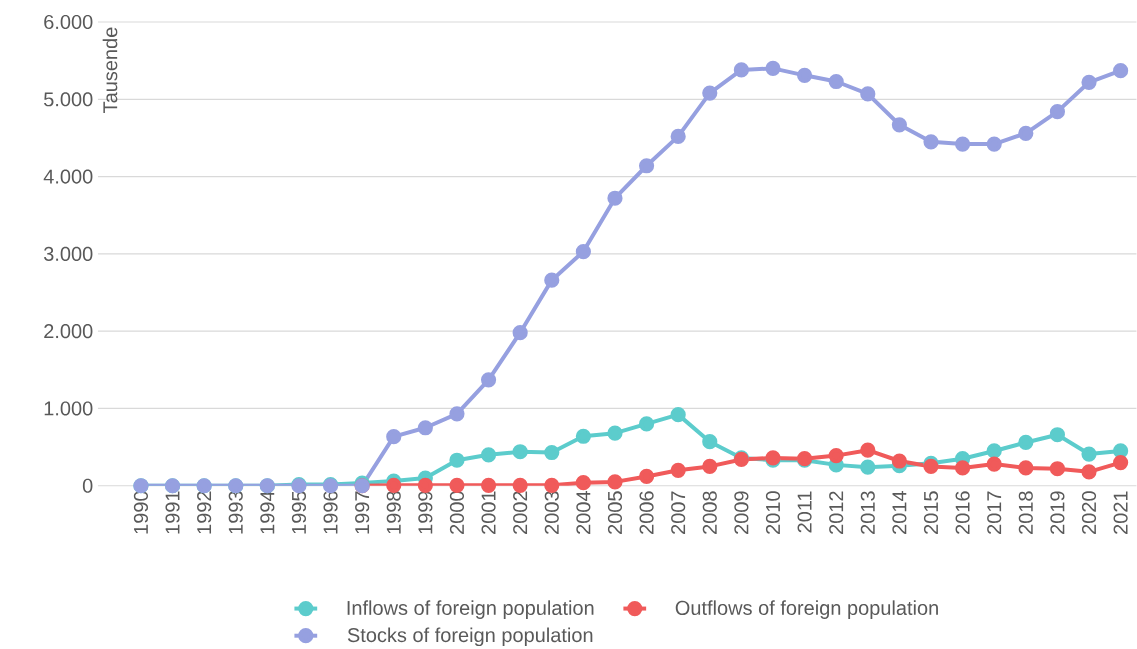  I want to click on y-tick-label: 1.000, so click(68, 408).